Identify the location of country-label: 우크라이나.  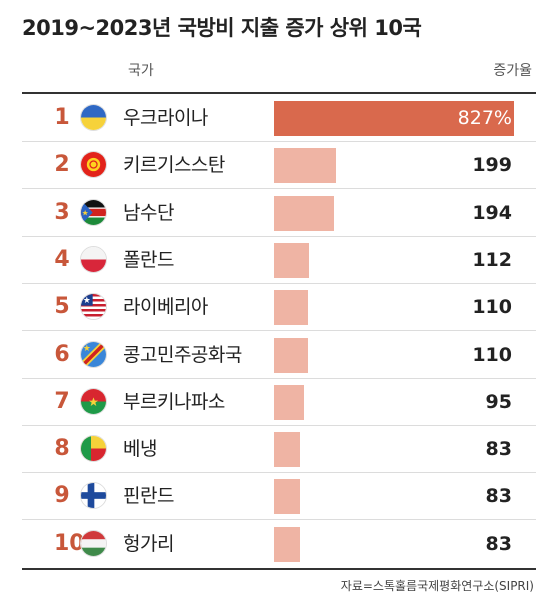
(165, 118).